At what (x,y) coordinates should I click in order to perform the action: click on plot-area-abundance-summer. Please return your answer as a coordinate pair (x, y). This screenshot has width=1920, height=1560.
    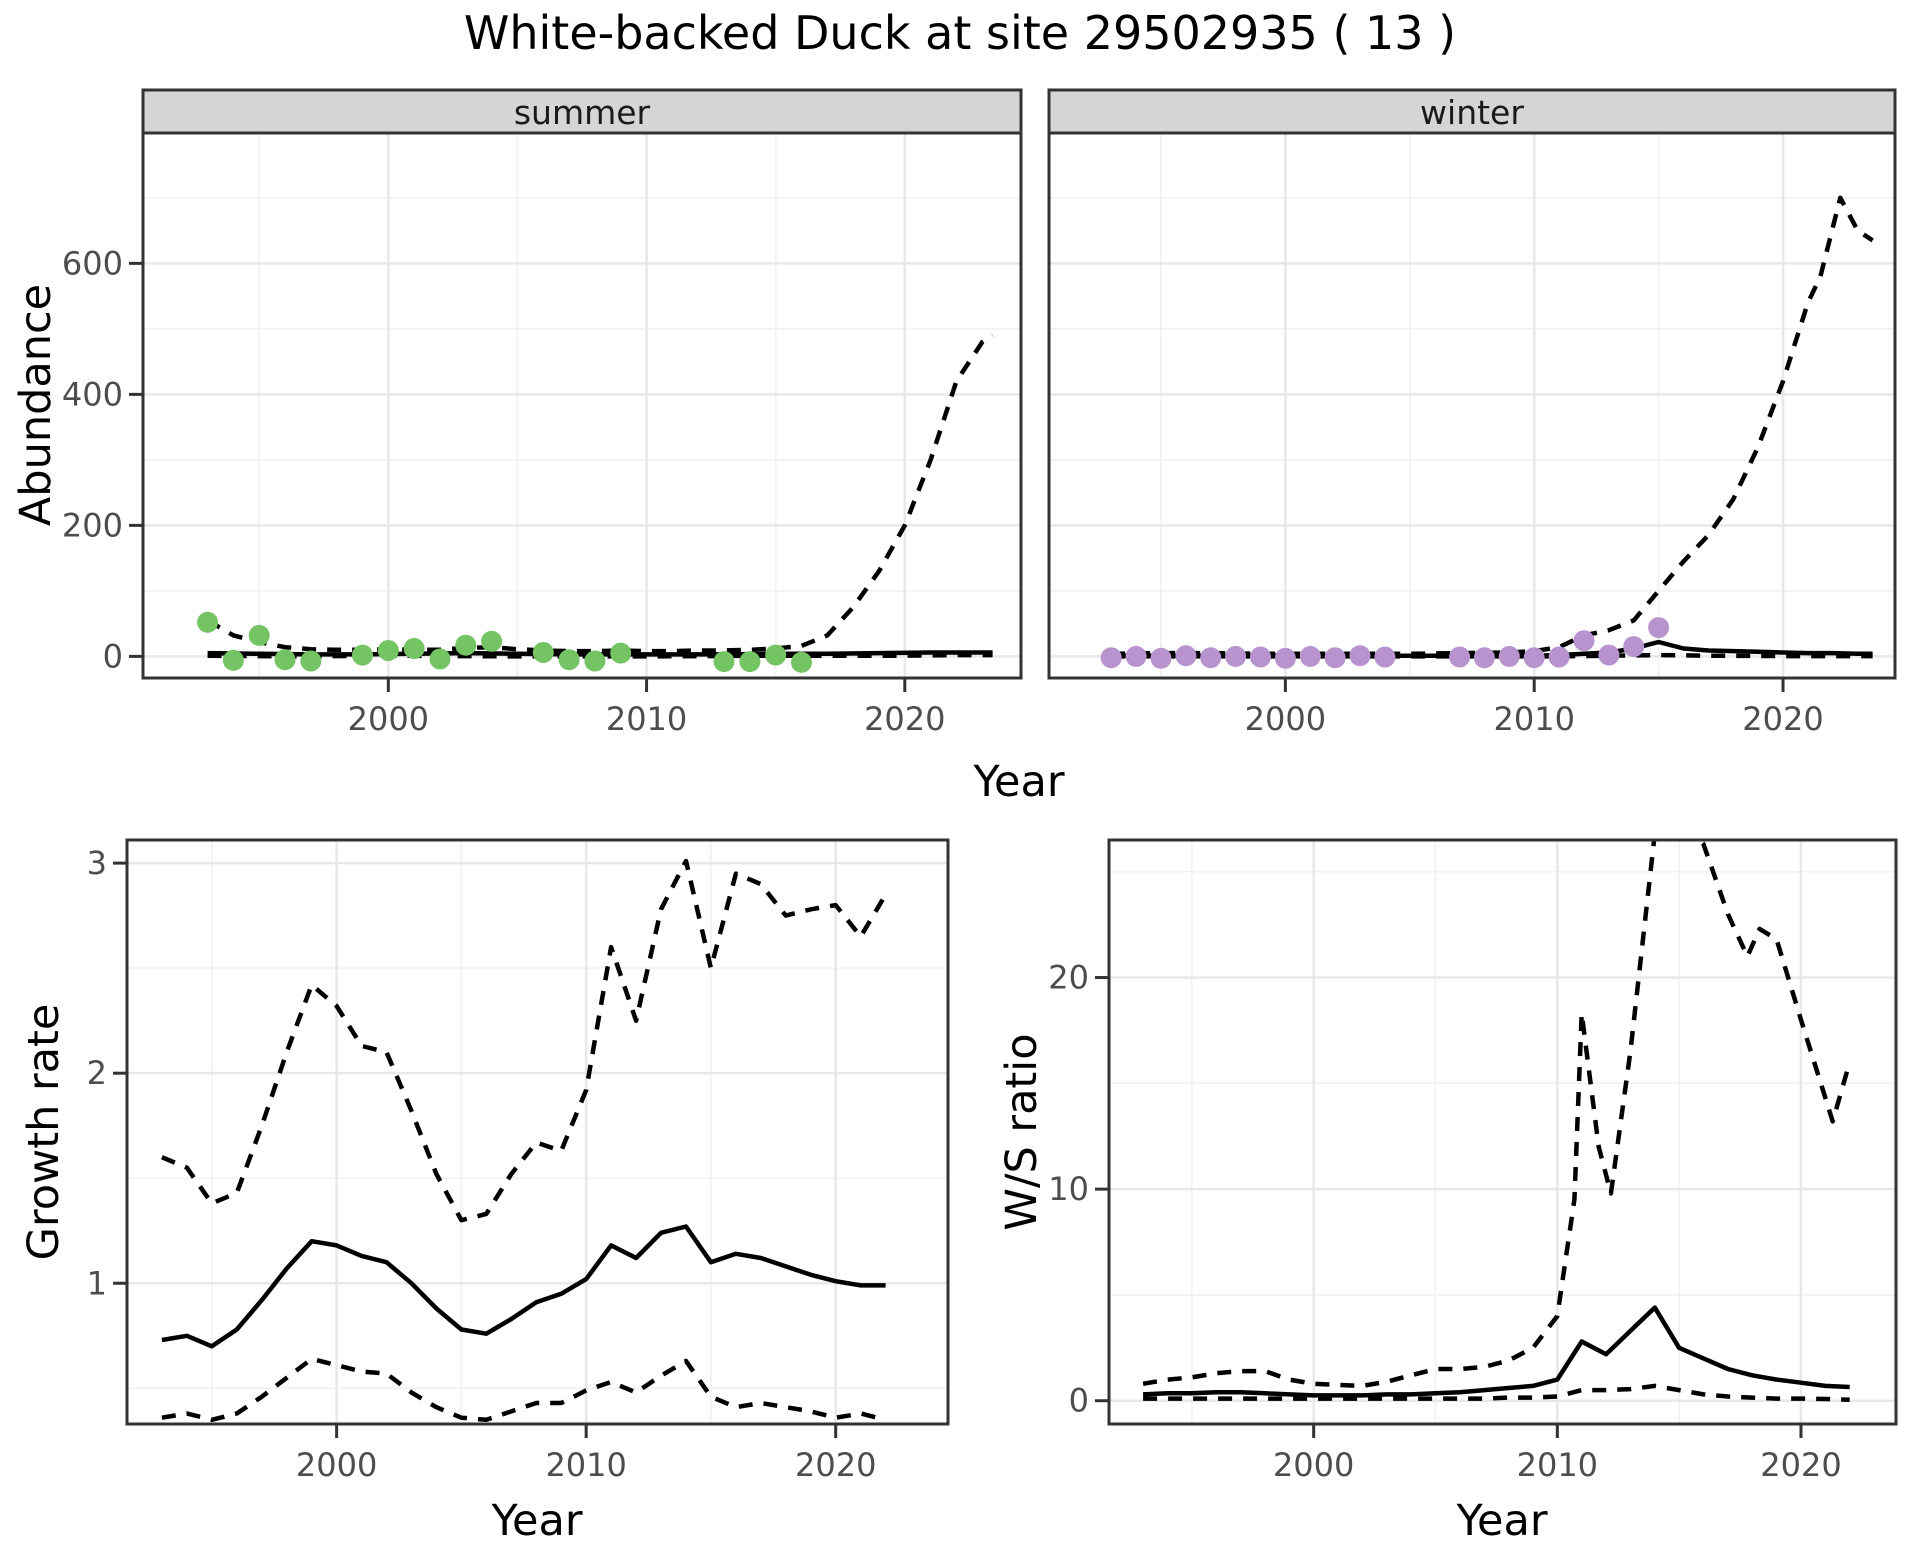
    Looking at the image, I should click on (595, 503).